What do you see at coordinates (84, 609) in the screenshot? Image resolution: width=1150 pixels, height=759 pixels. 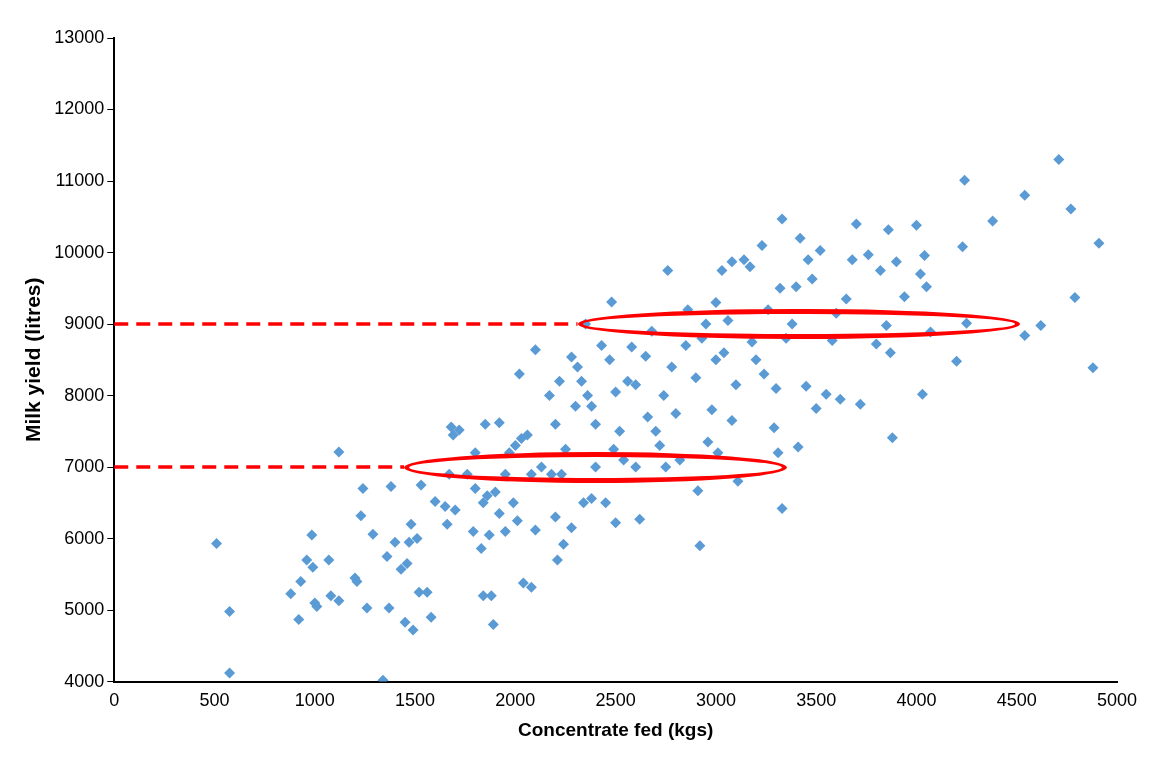 I see `y-tick-label: 5000` at bounding box center [84, 609].